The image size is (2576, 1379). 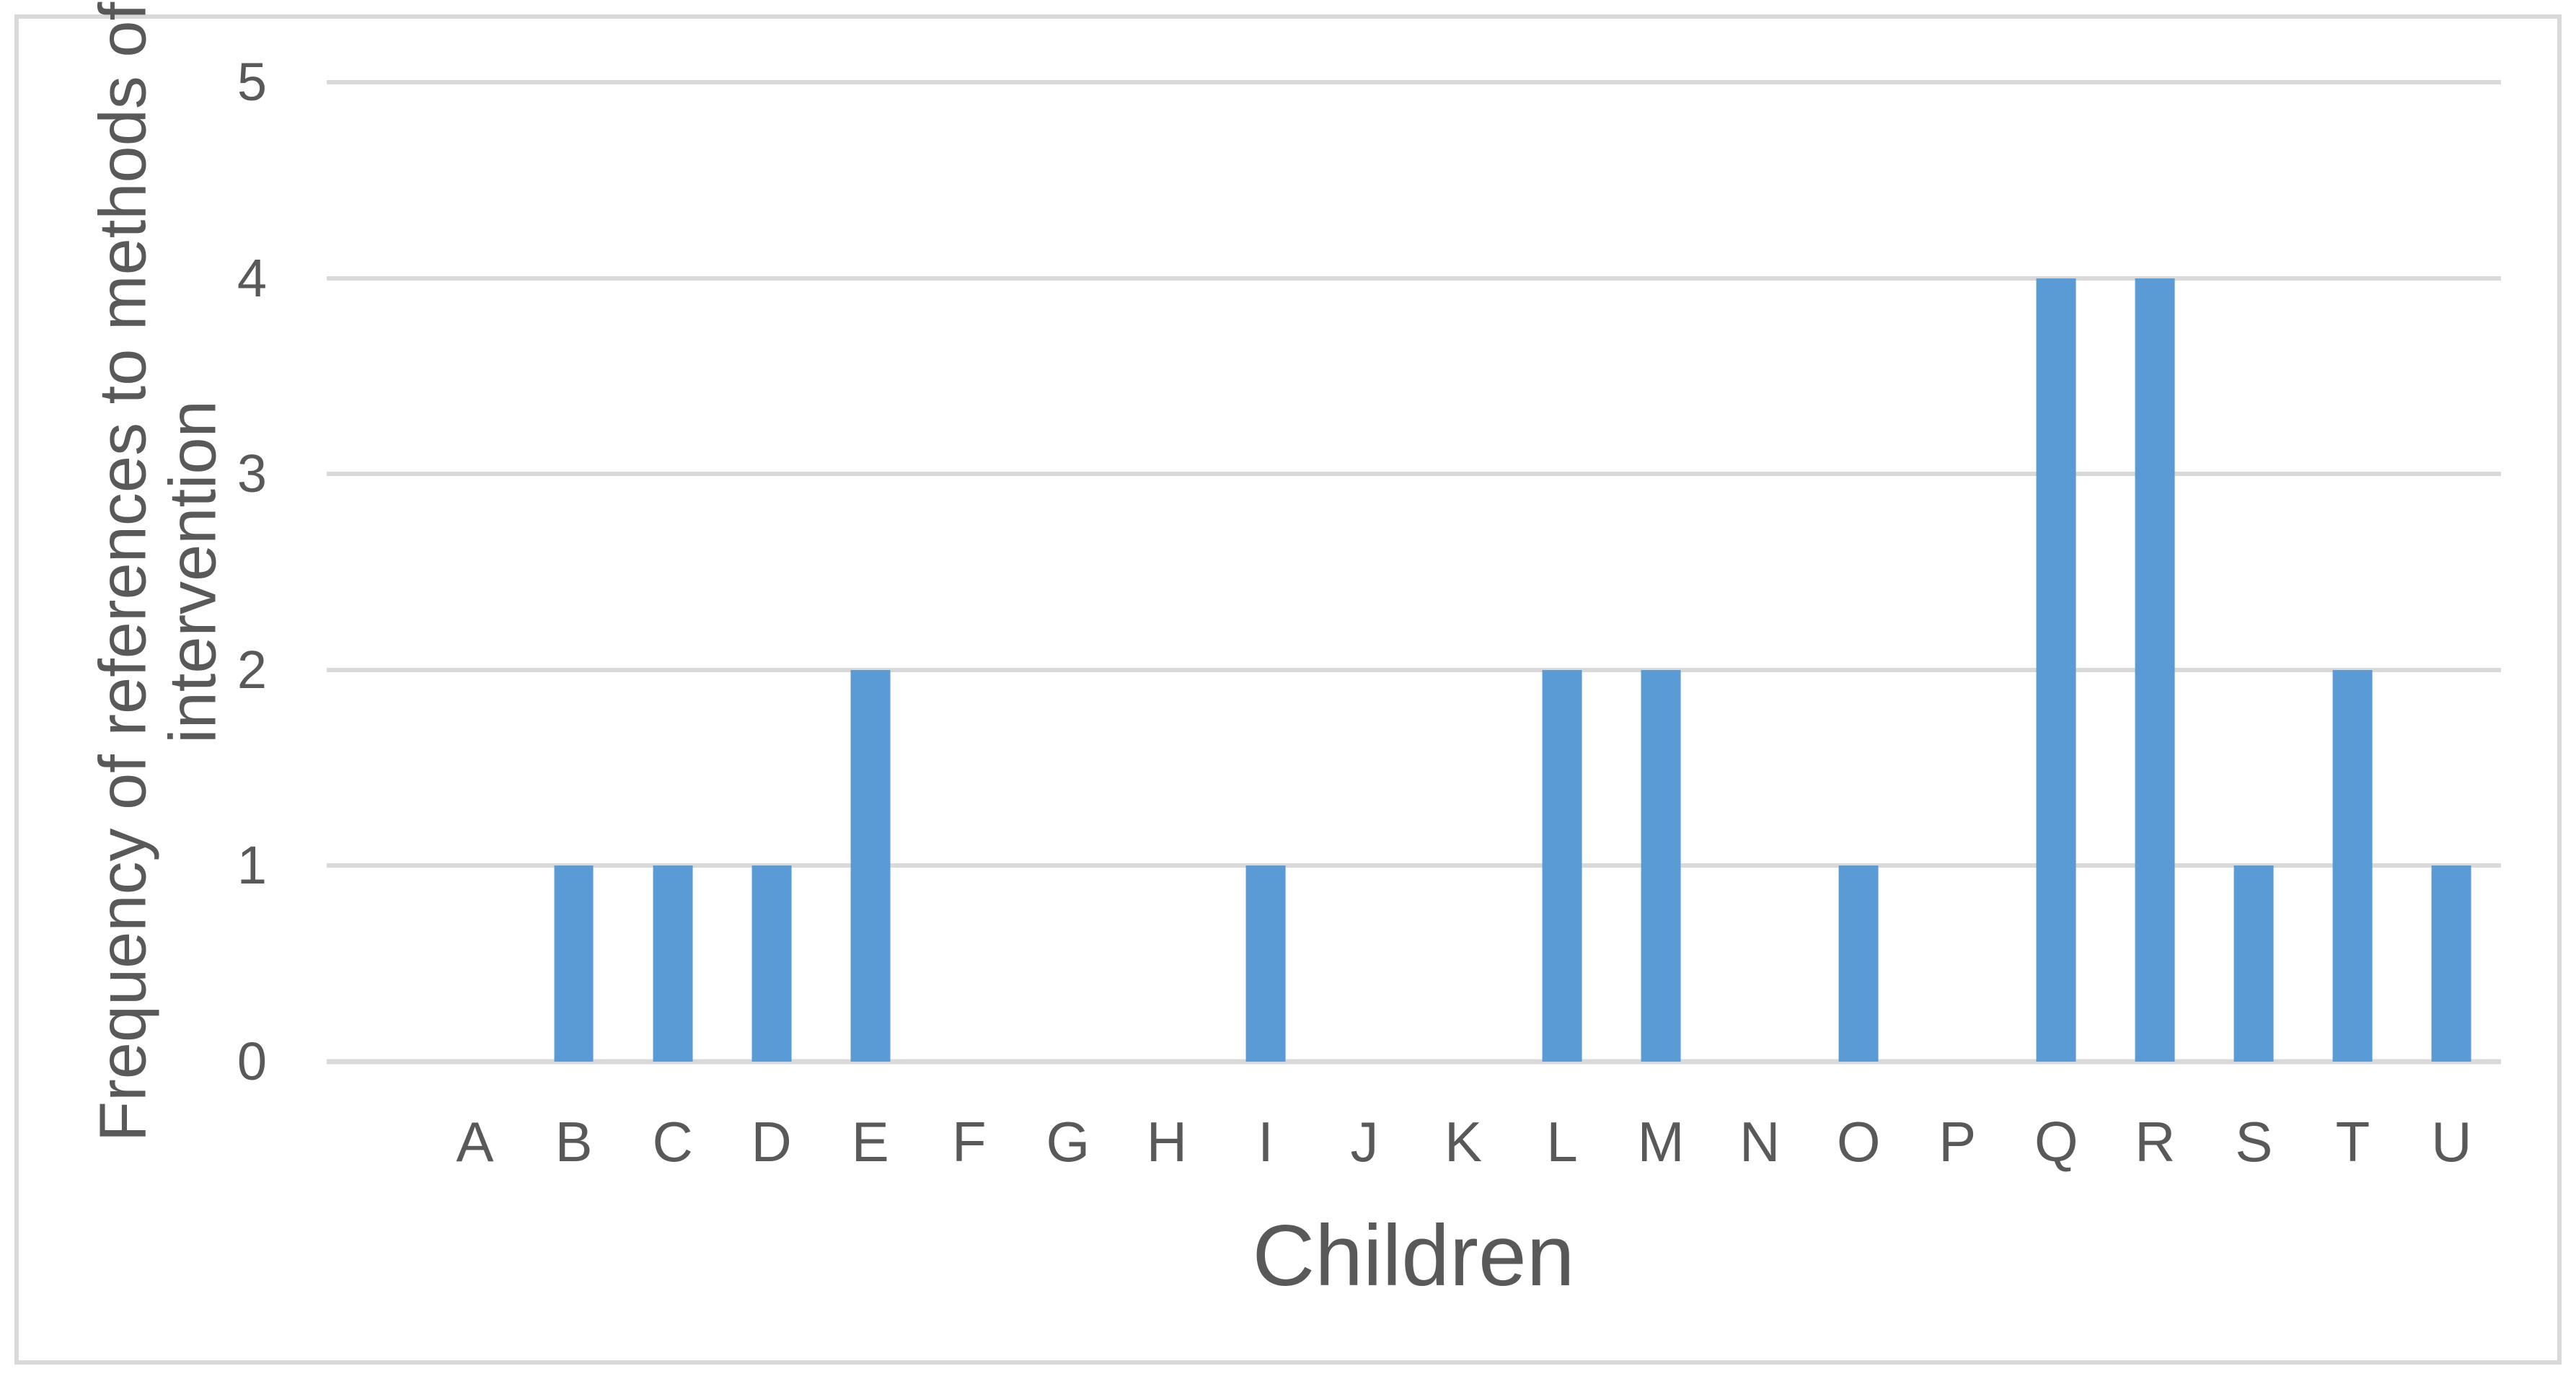 What do you see at coordinates (252, 1061) in the screenshot?
I see `y-tick-label-0: 0` at bounding box center [252, 1061].